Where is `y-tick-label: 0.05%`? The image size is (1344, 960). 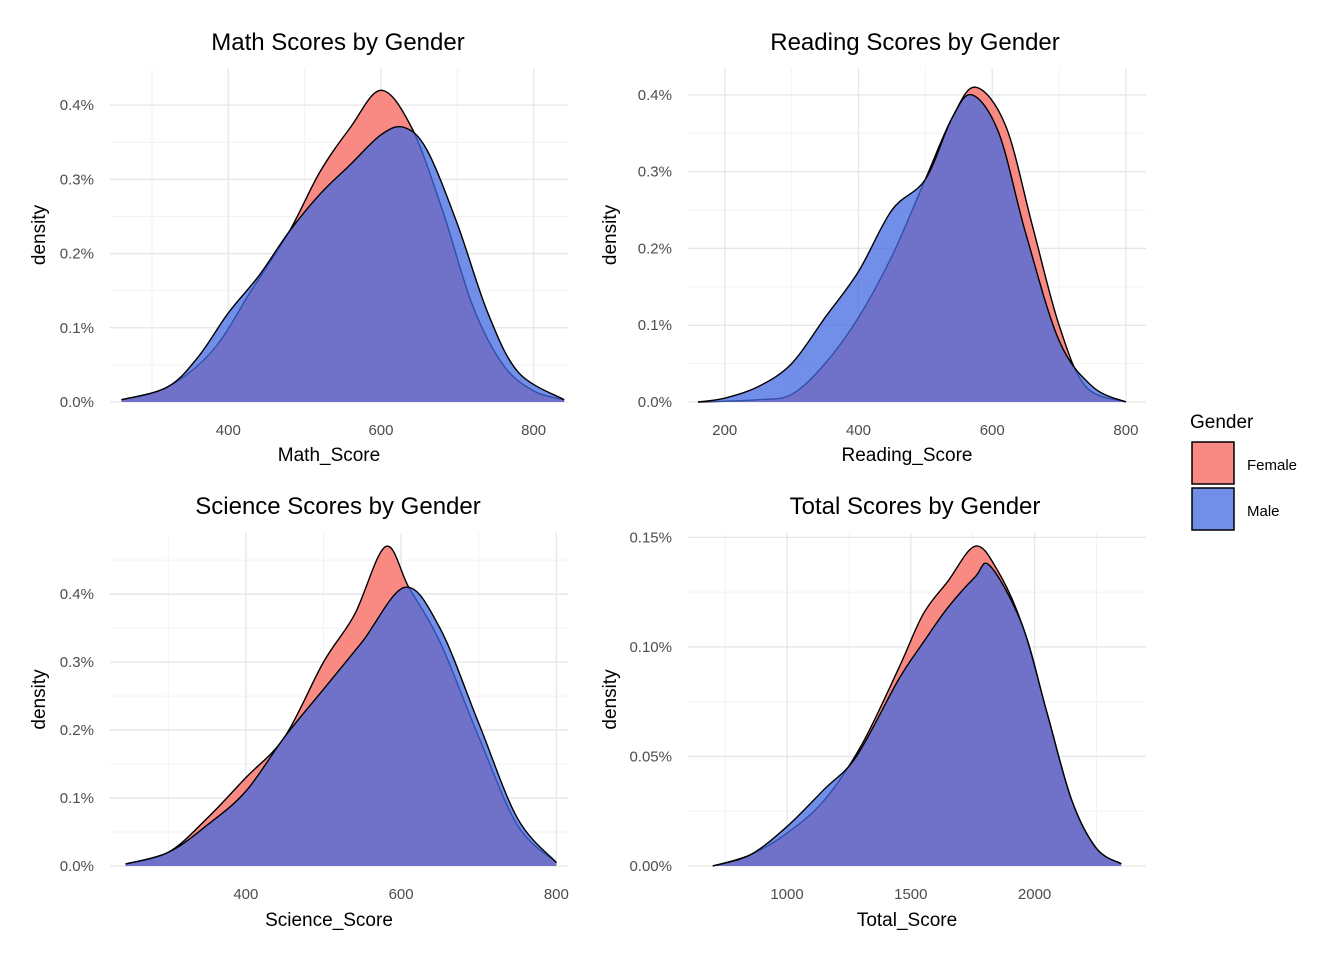 y-tick-label: 0.05% is located at coordinates (650, 756).